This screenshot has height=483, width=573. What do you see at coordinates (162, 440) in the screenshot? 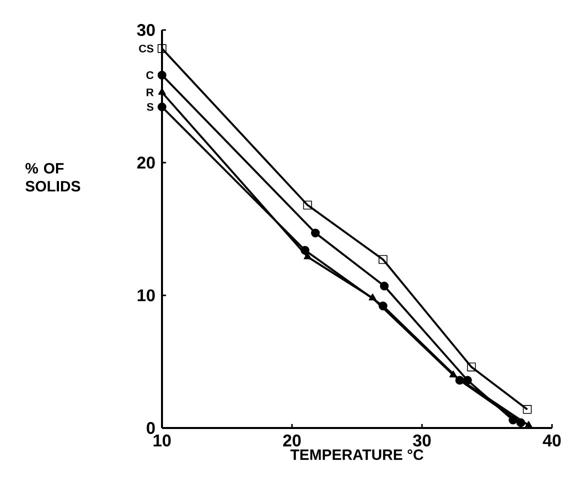
I see `x-tick-label: 10` at bounding box center [162, 440].